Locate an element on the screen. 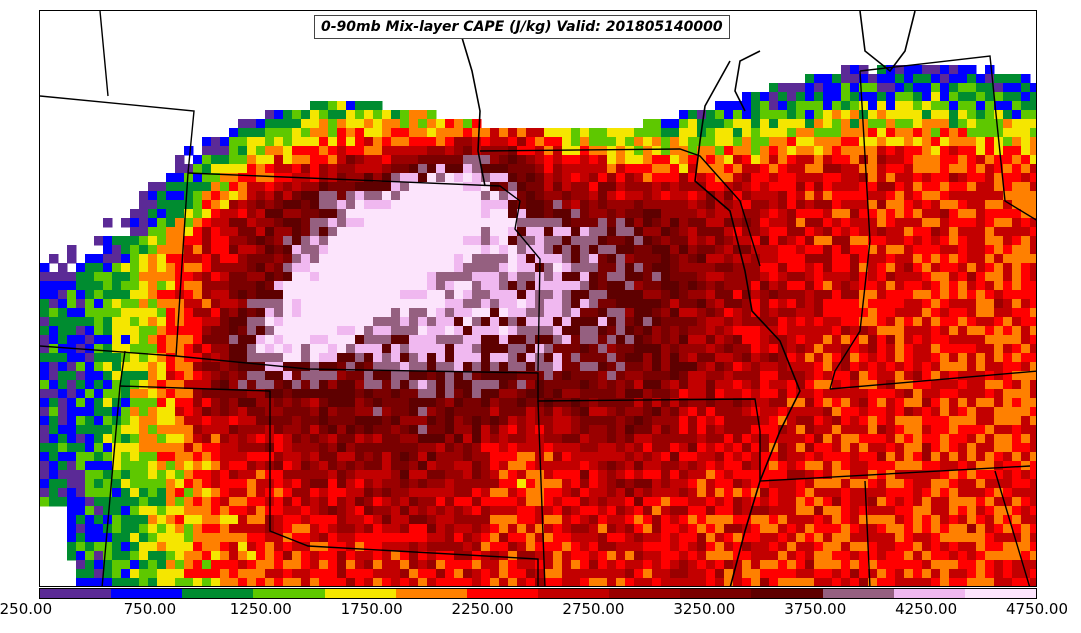 This screenshot has height=633, width=1081. colorbar is located at coordinates (538, 593).